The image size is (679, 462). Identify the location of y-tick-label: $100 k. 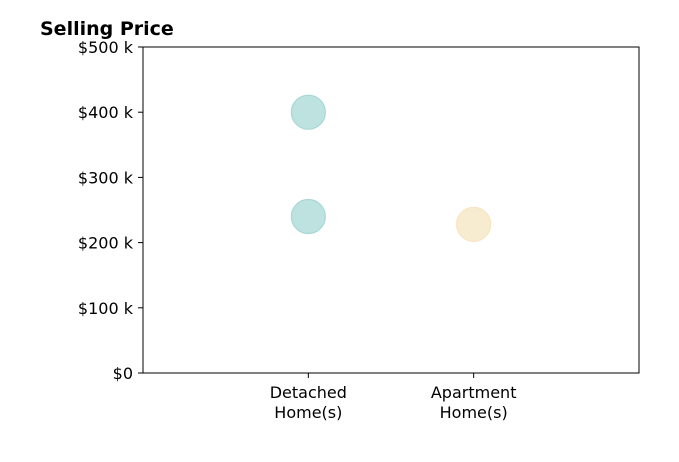
(106, 308).